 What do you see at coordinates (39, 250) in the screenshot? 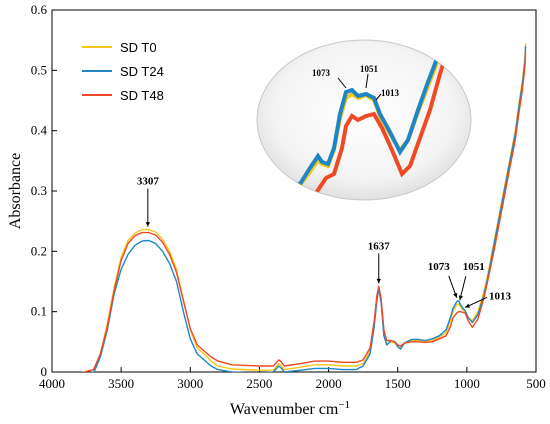
I see `y-tick-label: 0.2` at bounding box center [39, 250].